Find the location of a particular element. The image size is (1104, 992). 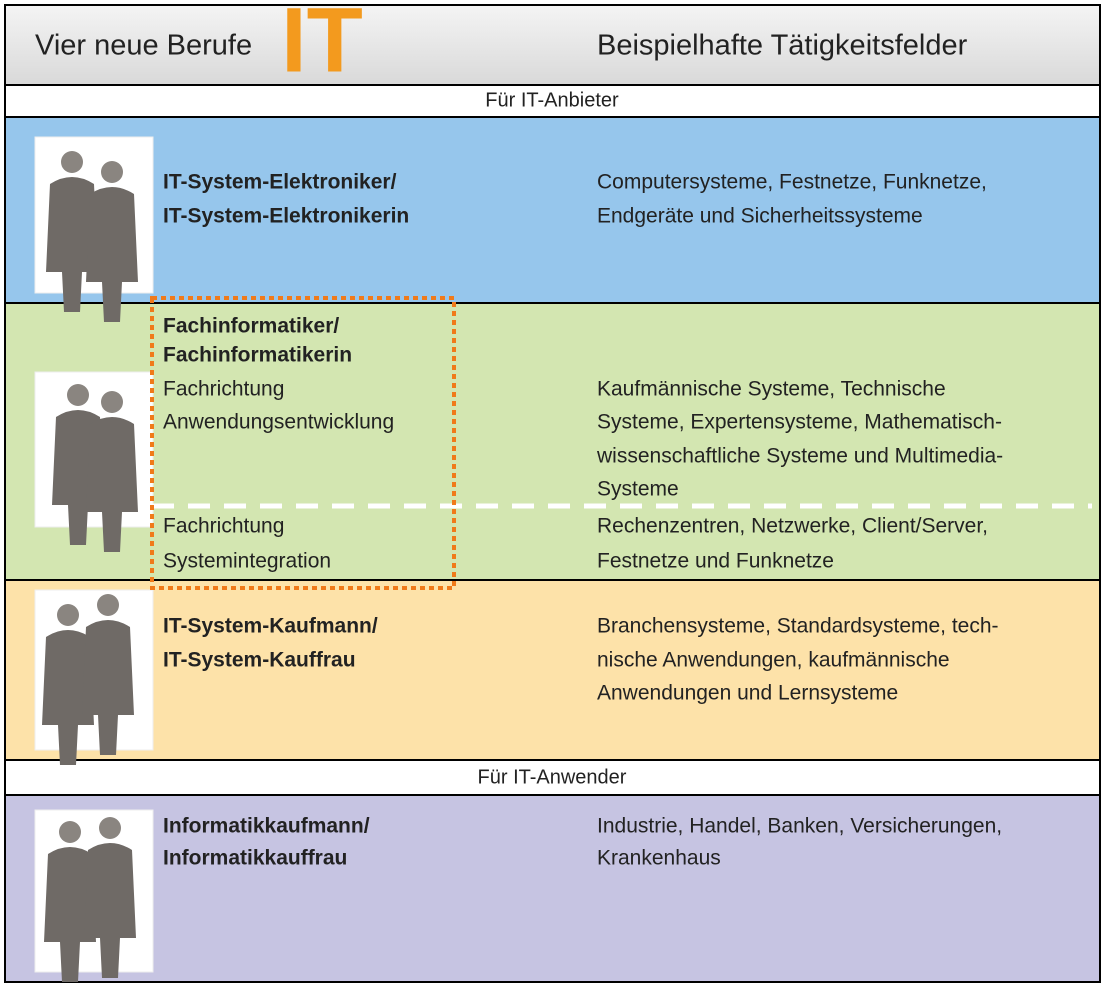

field-text: Systeme is located at coordinates (638, 489).